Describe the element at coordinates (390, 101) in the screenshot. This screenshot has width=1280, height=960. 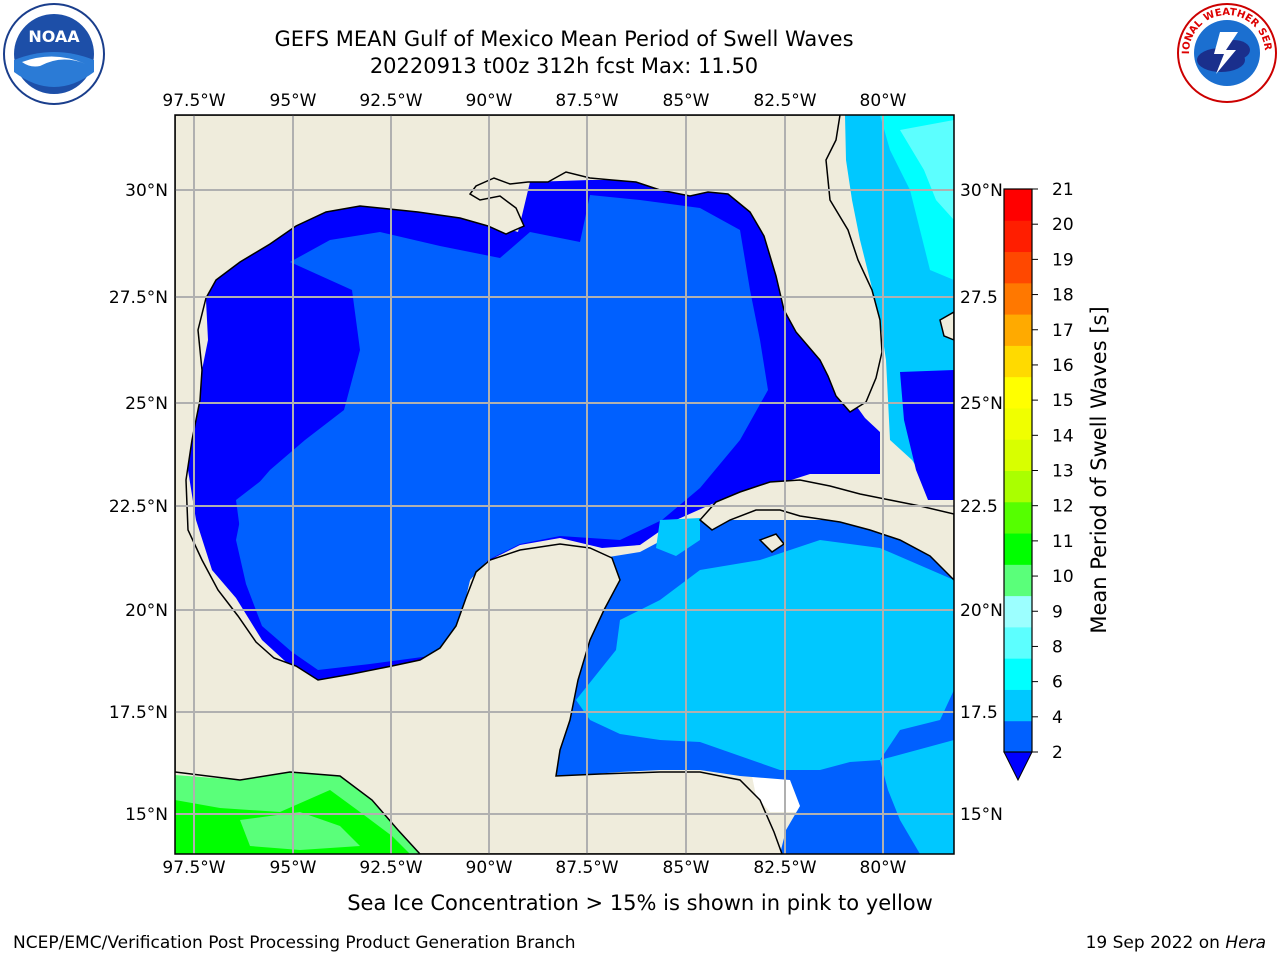
I see `lon-tick-label-top: 92.5°W` at that location.